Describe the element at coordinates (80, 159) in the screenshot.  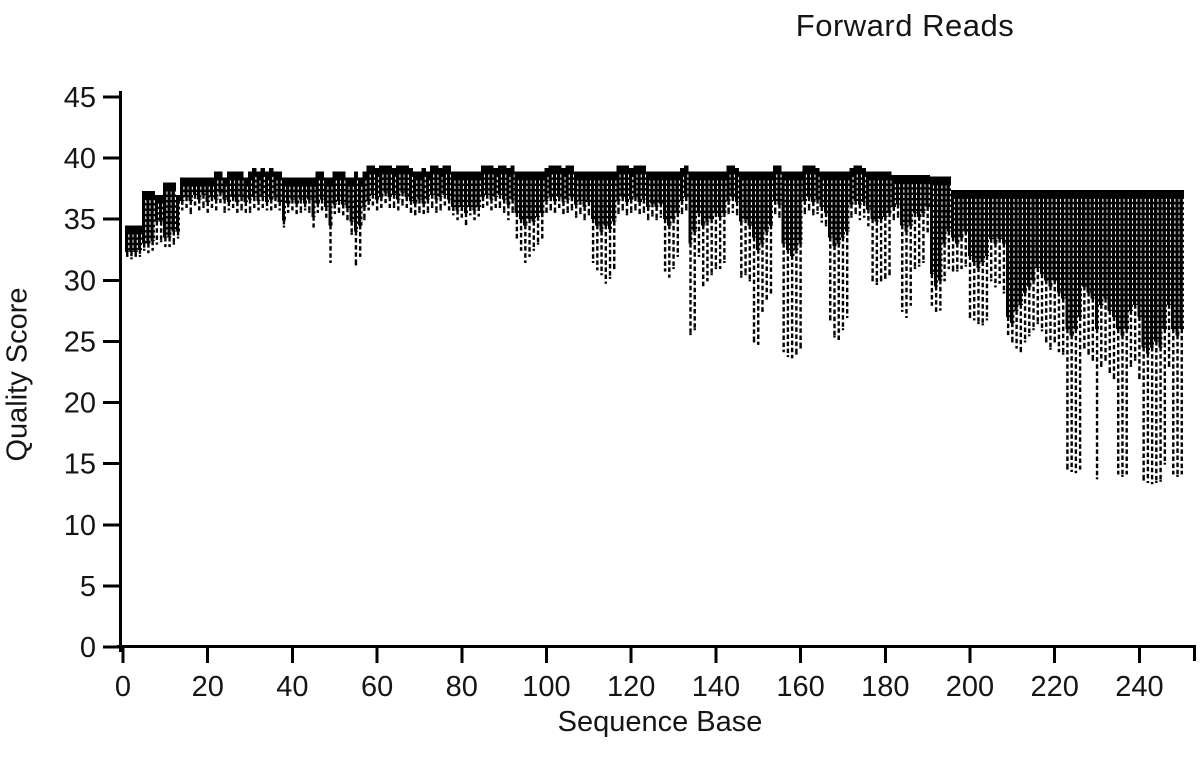
I see `y-tick-label: 40` at that location.